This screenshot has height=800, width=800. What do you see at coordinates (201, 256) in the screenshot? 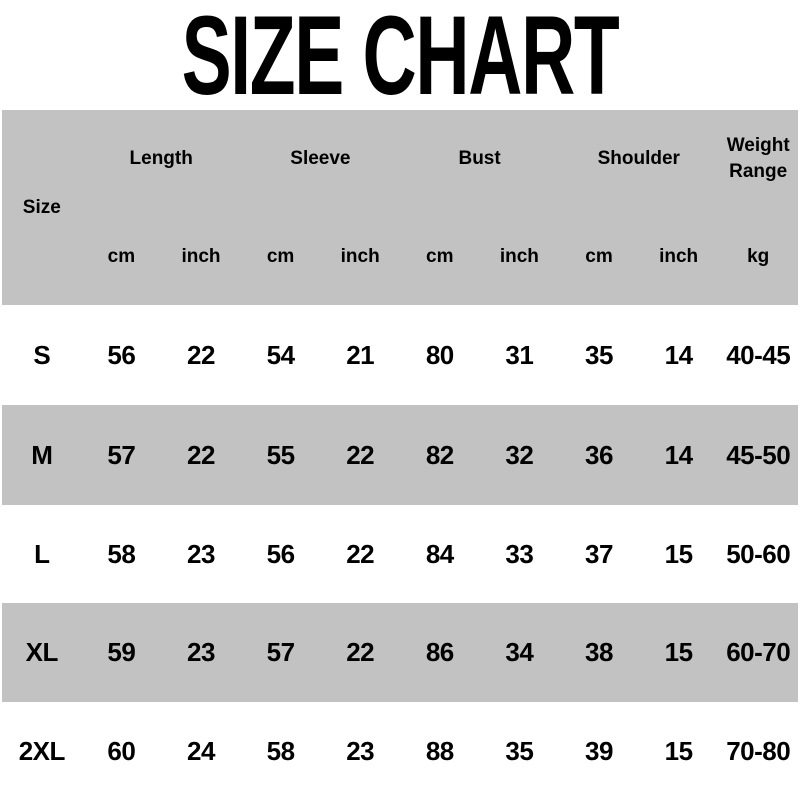
I see `unit-header-length-inch: inch` at bounding box center [201, 256].